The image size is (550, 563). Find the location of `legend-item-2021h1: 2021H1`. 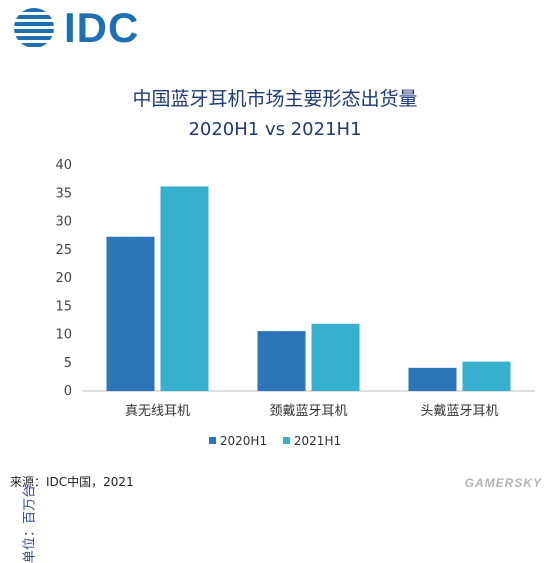

legend-item-2021h1: 2021H1 is located at coordinates (312, 440).